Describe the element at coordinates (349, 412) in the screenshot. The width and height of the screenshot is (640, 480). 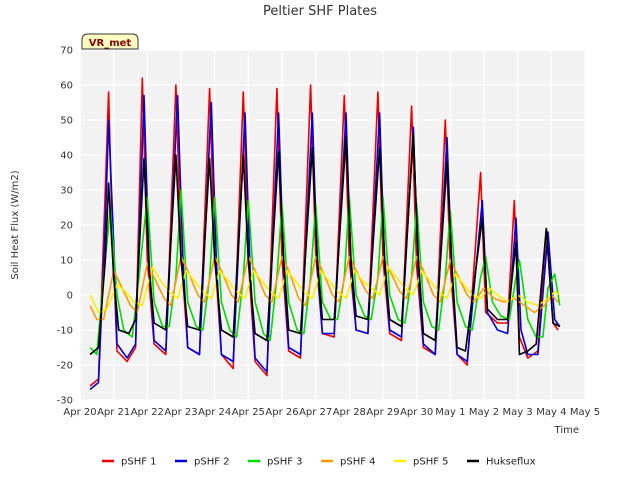
I see `x-tick-label: Apr 28` at that location.